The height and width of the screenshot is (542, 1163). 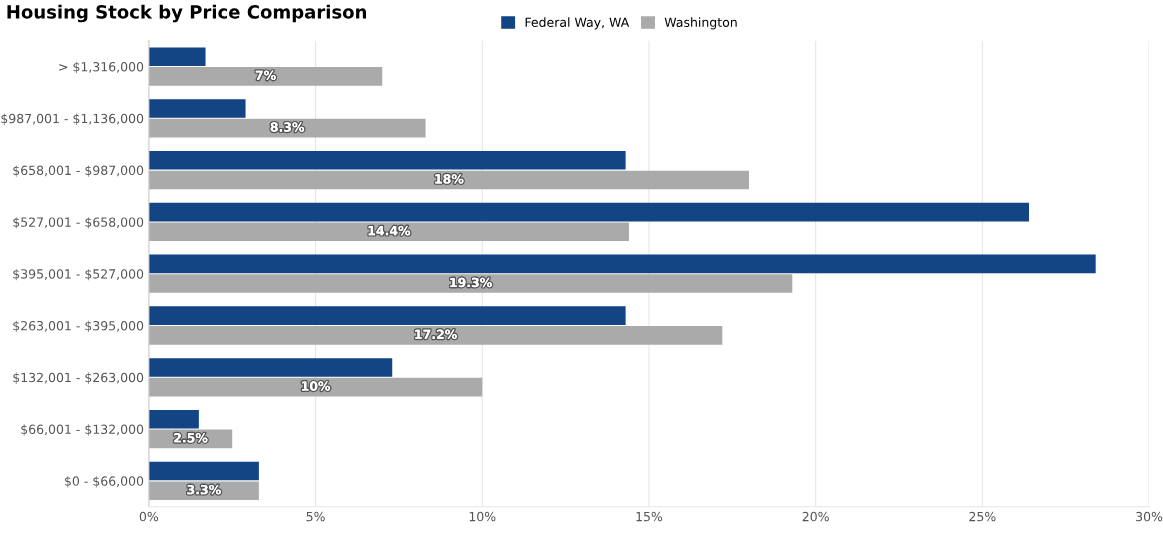 What do you see at coordinates (700, 23) in the screenshot?
I see `legend-label: Washington` at bounding box center [700, 23].